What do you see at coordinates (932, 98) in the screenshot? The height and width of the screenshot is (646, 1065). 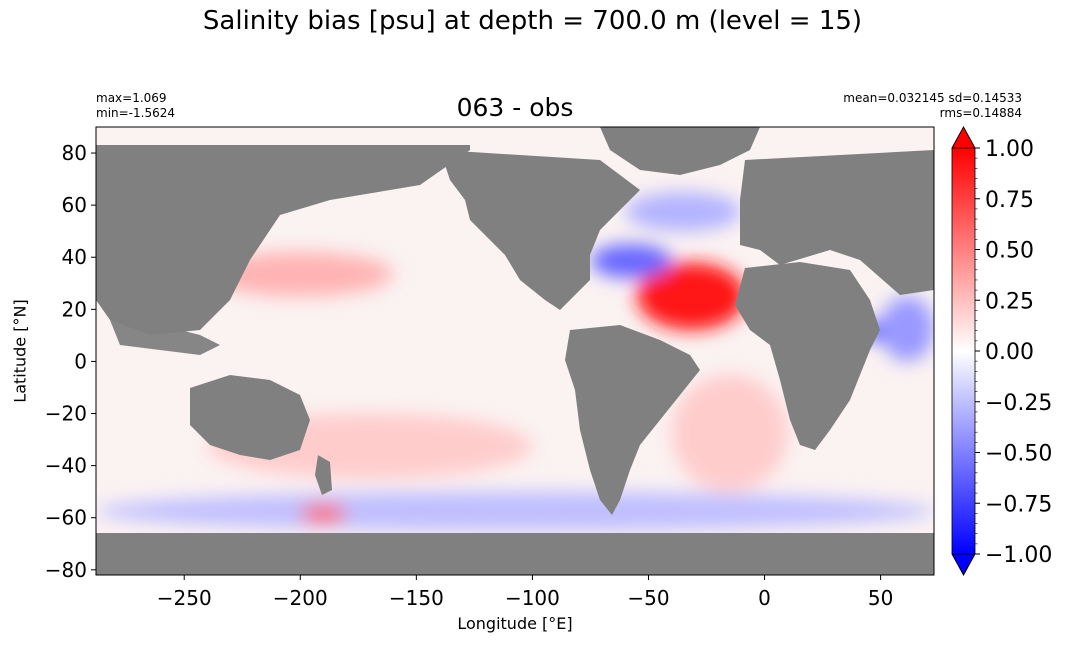 I see `stat-mean-sd: mean=0.032145 sd=0.14533` at bounding box center [932, 98].